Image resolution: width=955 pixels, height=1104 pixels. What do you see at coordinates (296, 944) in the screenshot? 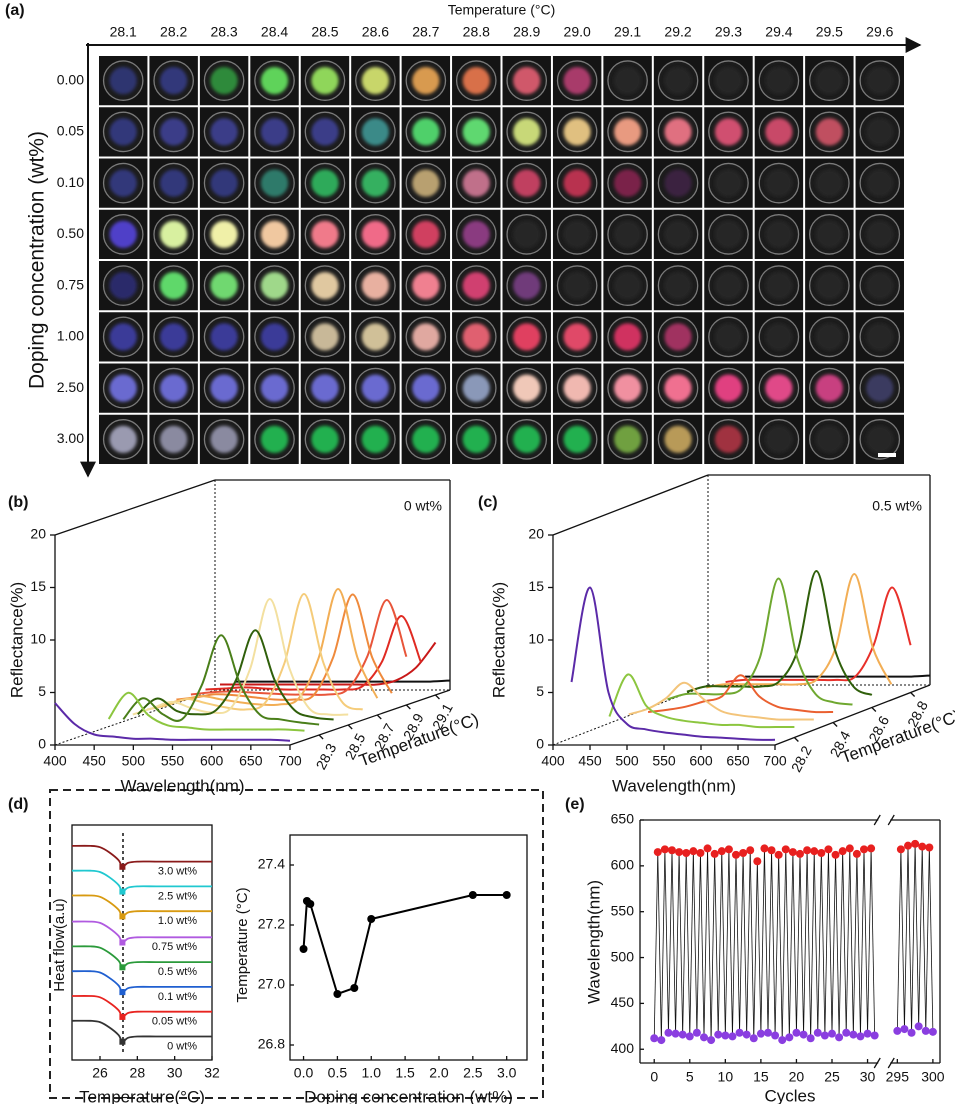
I see `panel-d-frame` at bounding box center [296, 944].